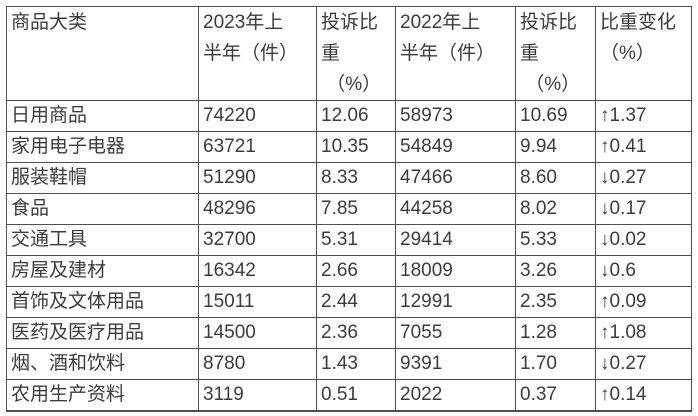  I want to click on cell-h1_2023_count: 3119, so click(257, 395).